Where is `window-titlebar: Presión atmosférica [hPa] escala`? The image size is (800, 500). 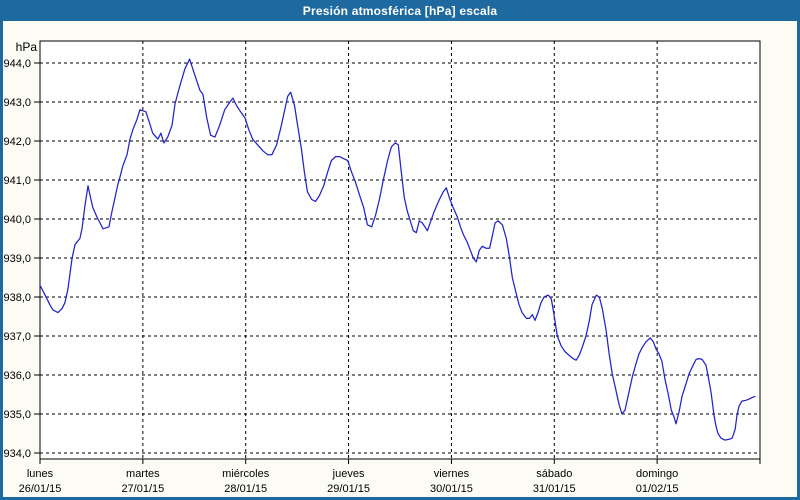 window-titlebar: Presión atmosférica [hPa] escala is located at coordinates (400, 10).